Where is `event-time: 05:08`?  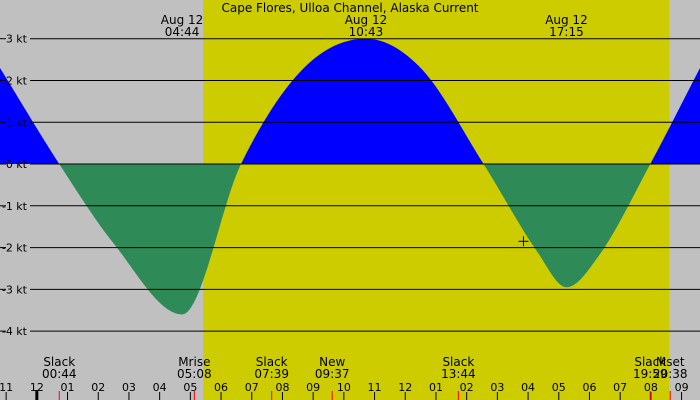 event-time: 05:08 is located at coordinates (194, 374).